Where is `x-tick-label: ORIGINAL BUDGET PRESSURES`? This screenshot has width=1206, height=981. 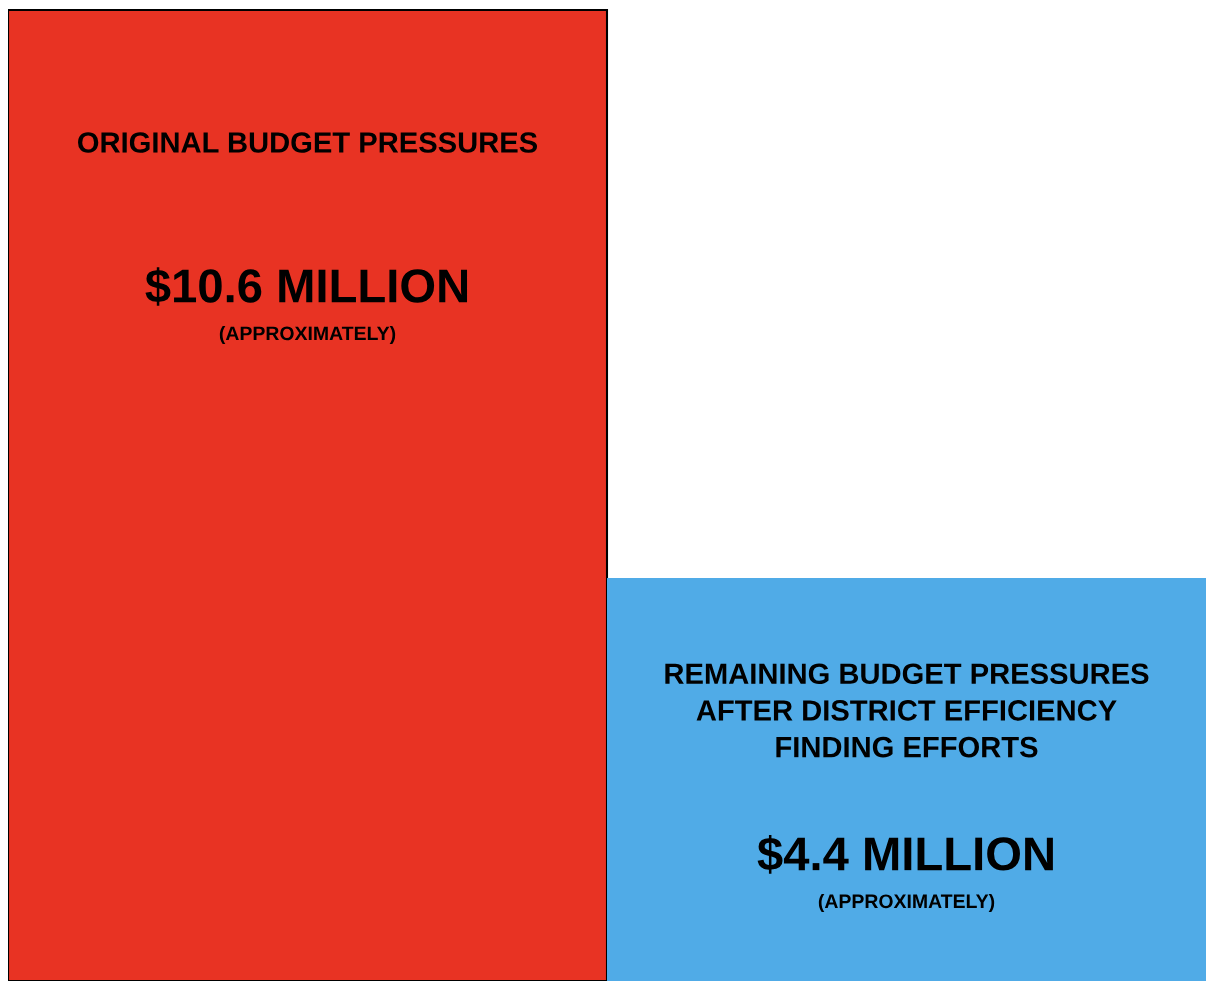 x-tick-label: ORIGINAL BUDGET PRESSURES is located at coordinates (308, 142).